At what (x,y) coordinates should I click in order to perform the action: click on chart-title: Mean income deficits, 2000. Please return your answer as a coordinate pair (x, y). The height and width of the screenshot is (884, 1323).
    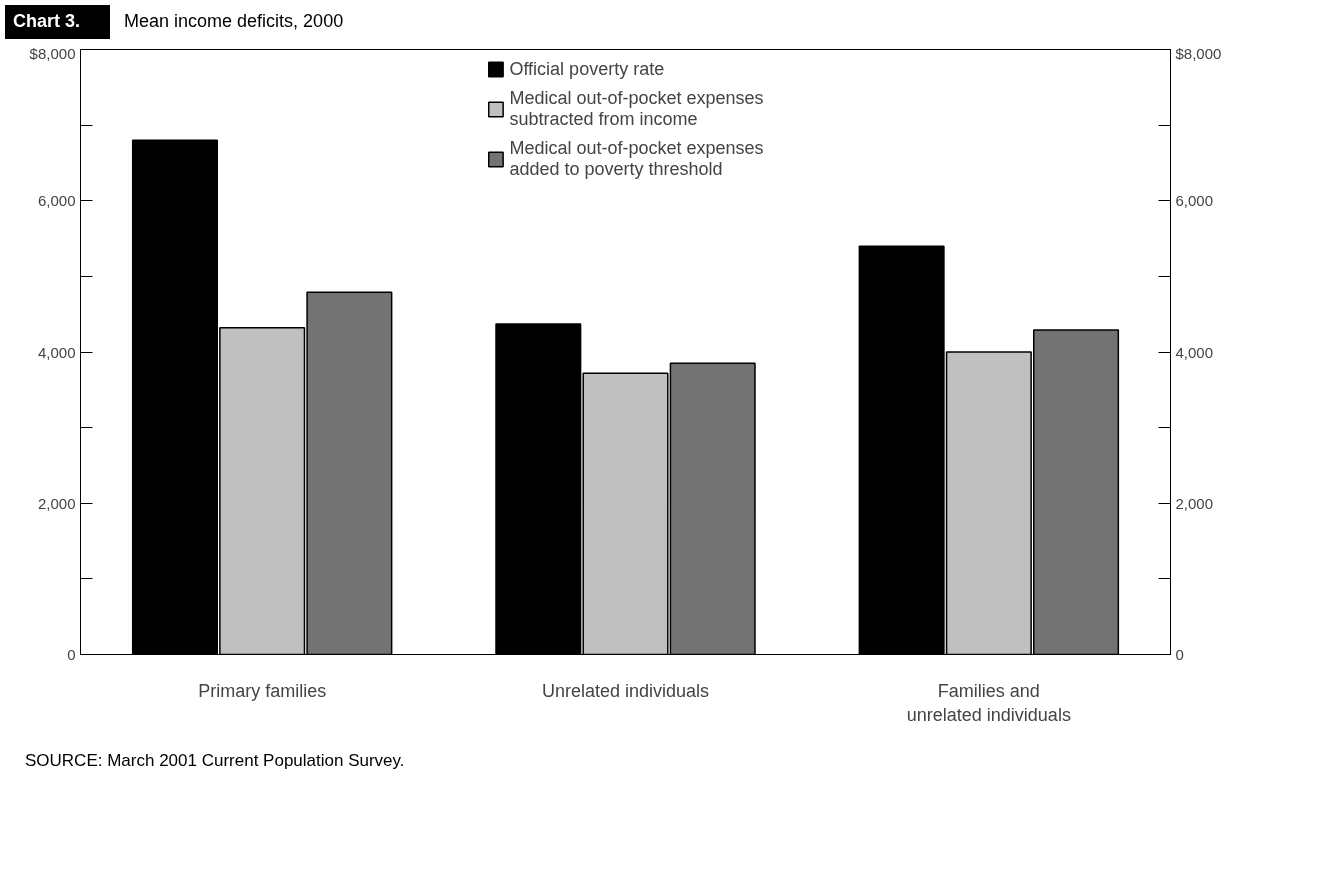
    Looking at the image, I should click on (234, 21).